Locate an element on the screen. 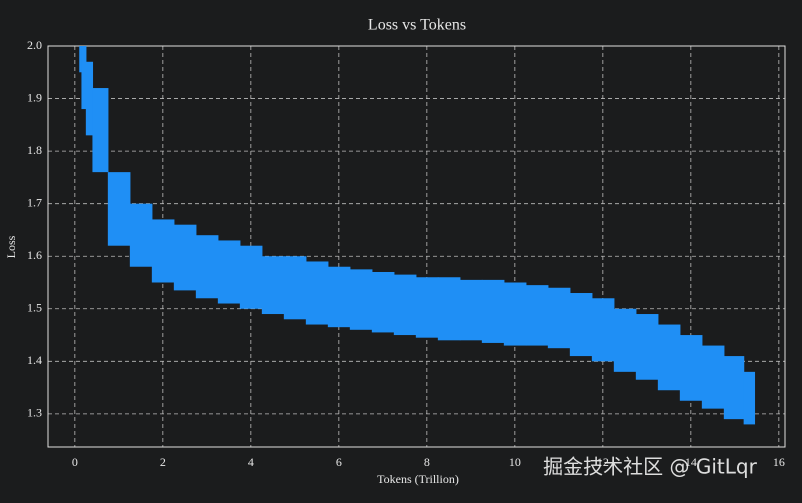  x-tick-label: 0 is located at coordinates (75, 462).